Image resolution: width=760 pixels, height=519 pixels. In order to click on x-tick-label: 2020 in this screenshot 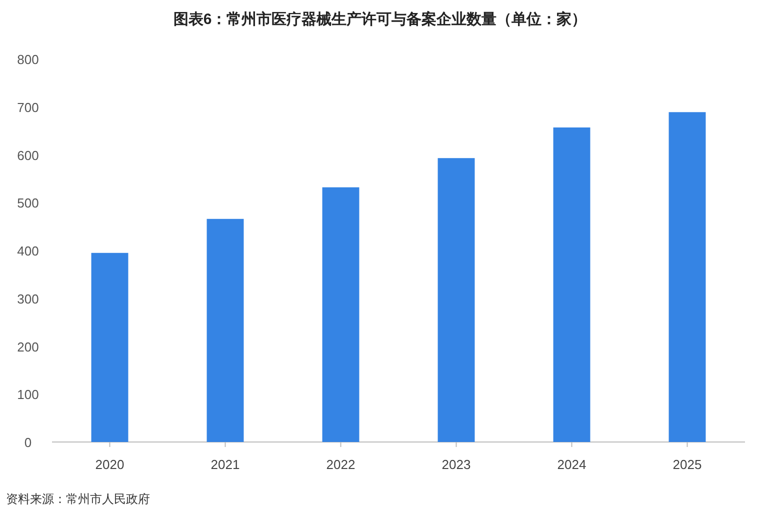, I will do `click(109, 464)`.